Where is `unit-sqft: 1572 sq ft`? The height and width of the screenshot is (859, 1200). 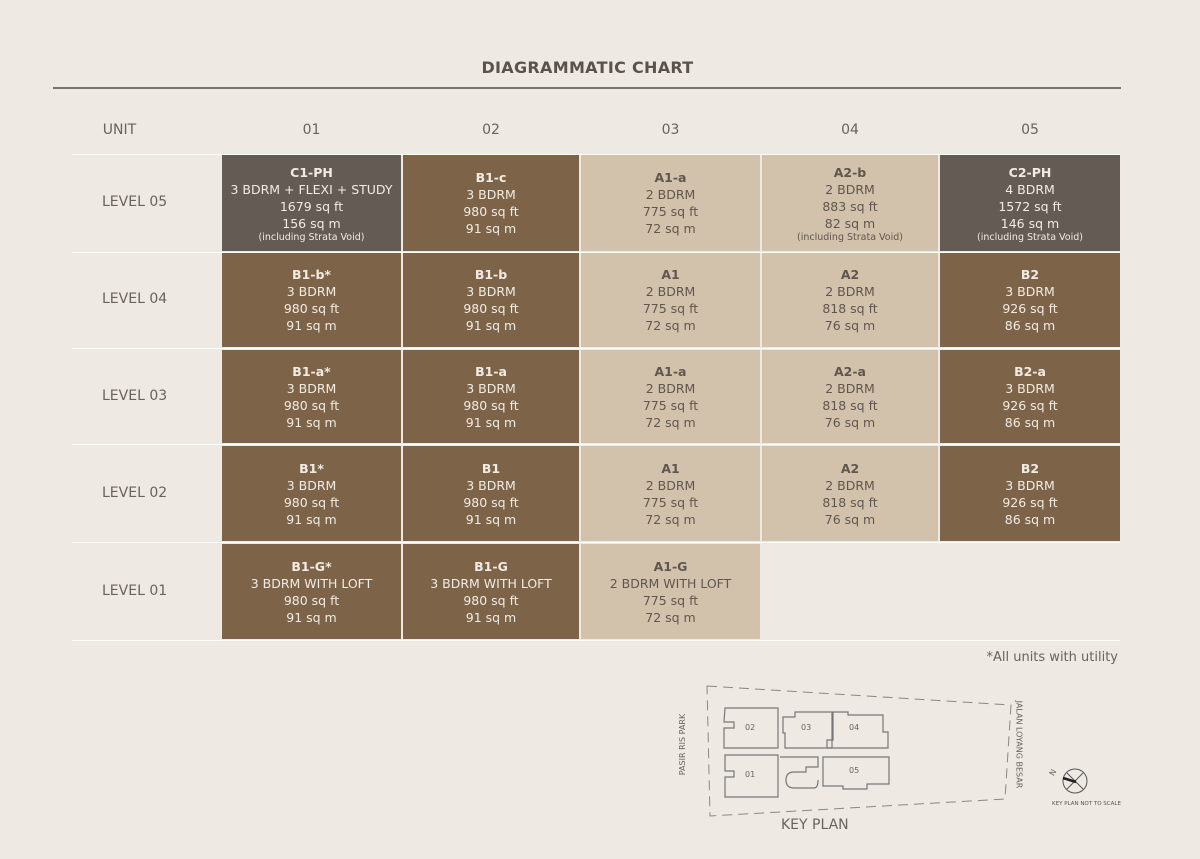 unit-sqft: 1572 sq ft is located at coordinates (1030, 206).